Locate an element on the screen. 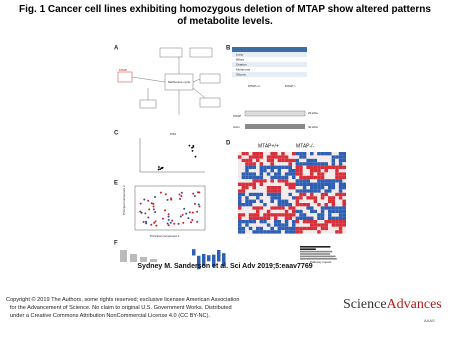 The image size is (450, 338). panel-label: A is located at coordinates (116, 49).